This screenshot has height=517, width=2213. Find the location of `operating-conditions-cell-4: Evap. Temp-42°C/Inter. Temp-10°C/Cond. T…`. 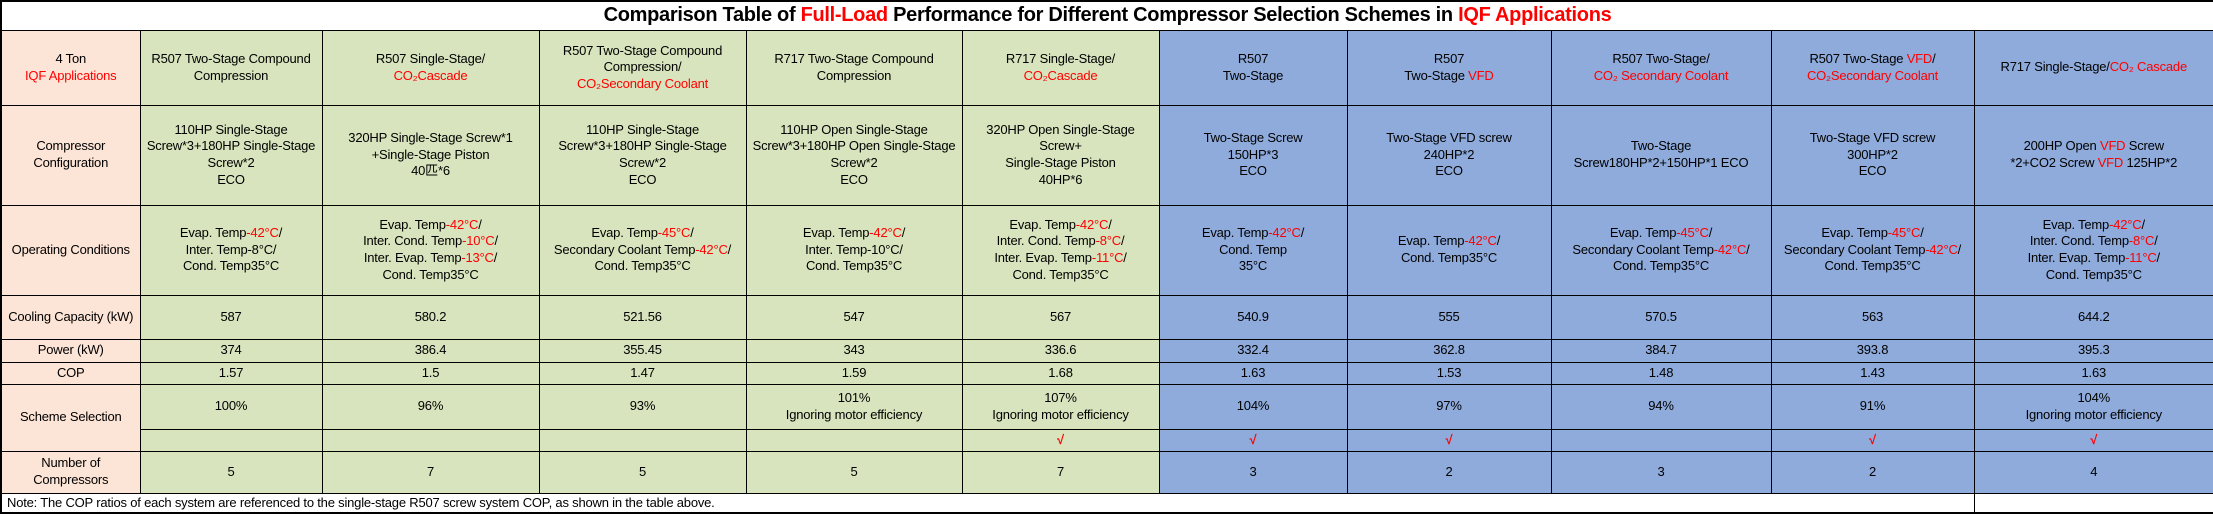

operating-conditions-cell-4: Evap. Temp-42°C/Inter. Temp-10°C/Cond. T… is located at coordinates (854, 250).